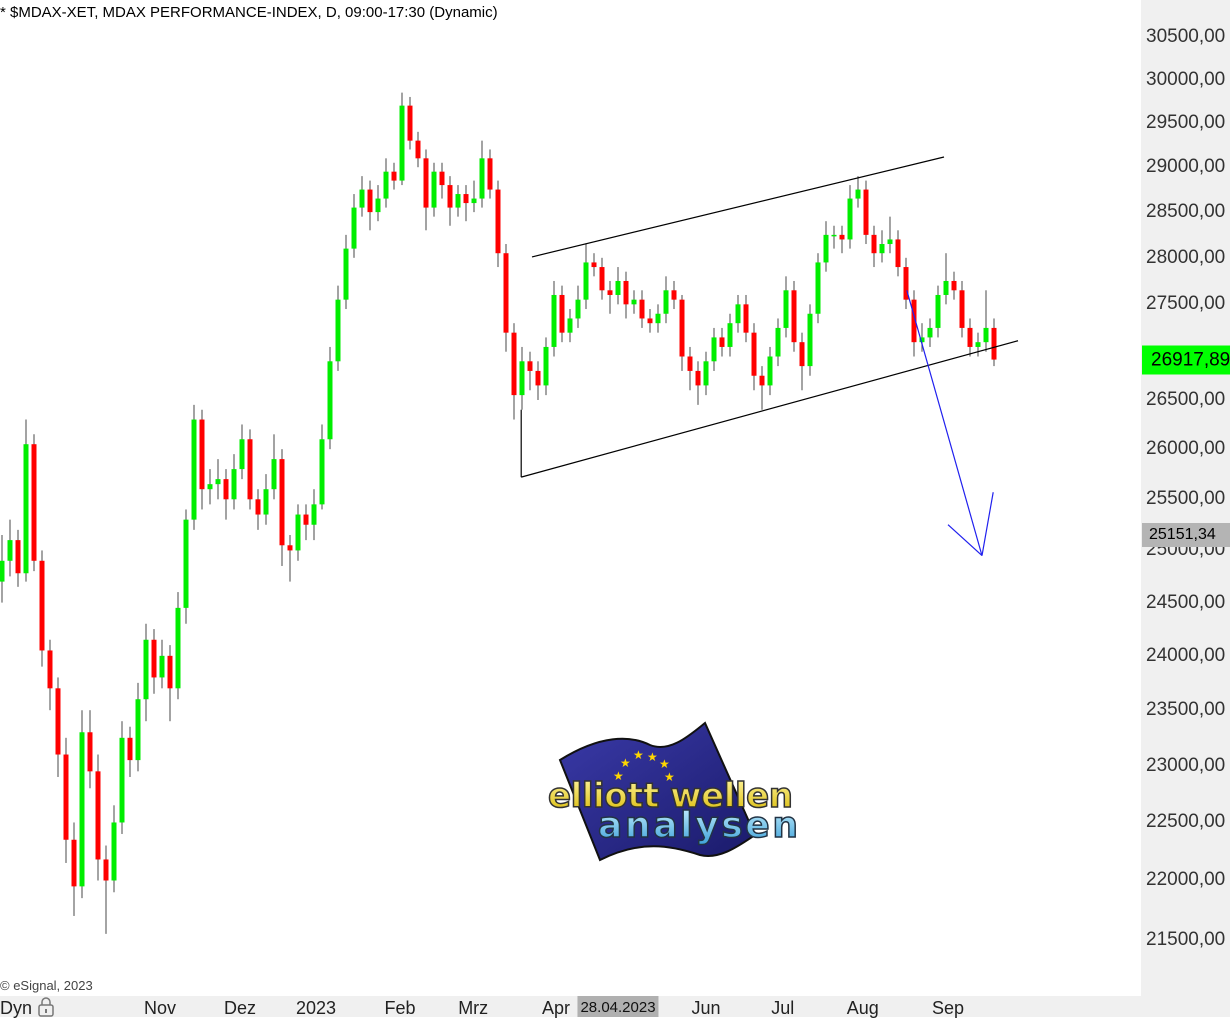 The width and height of the screenshot is (1230, 1020). I want to click on elliott-wellen-analysen-logo: ★★ ★ ★★★ elliott wellen analysen, so click(673, 791).